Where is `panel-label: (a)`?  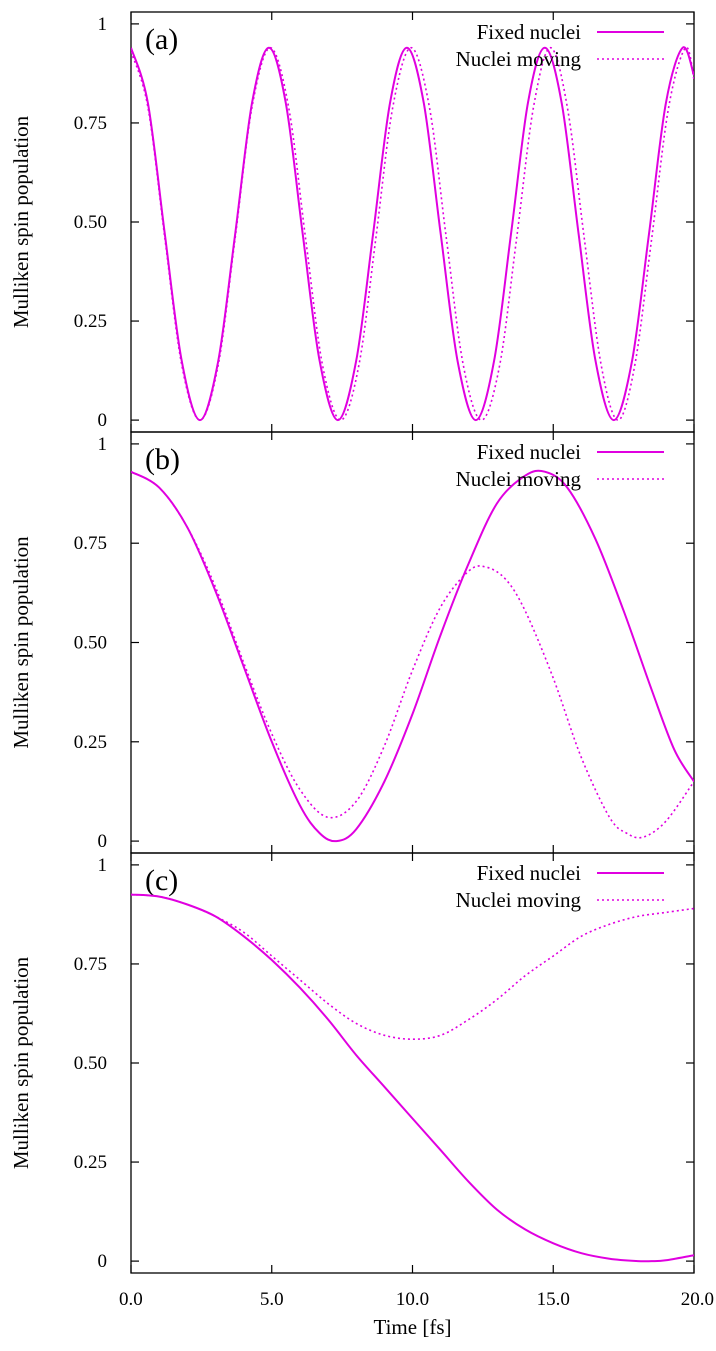
panel-label: (a) is located at coordinates (161, 39).